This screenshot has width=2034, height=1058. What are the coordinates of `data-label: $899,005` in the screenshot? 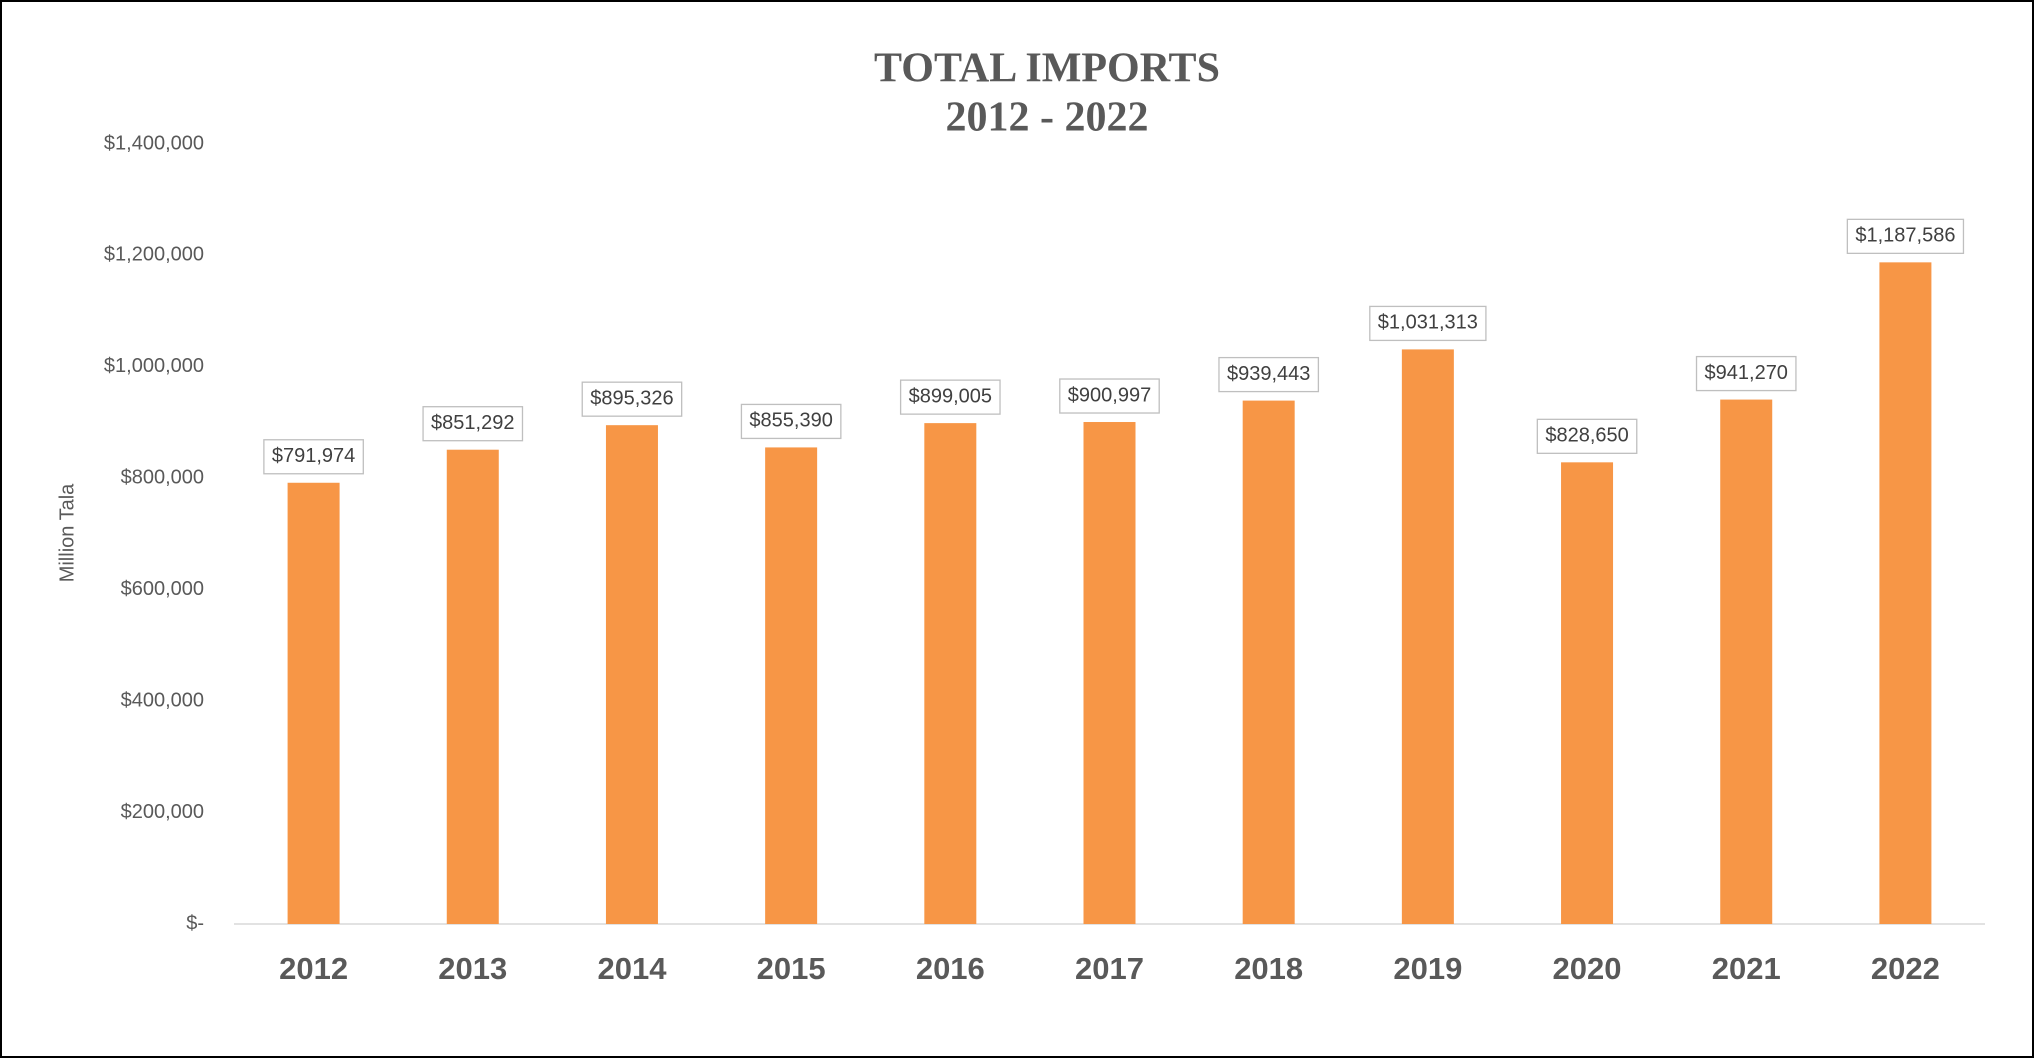 It's located at (950, 396).